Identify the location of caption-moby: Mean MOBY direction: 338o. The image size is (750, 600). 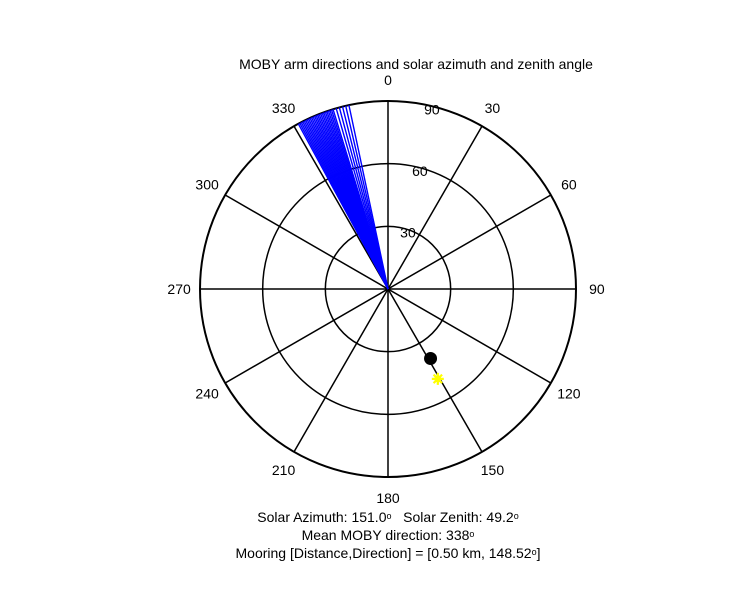
(375, 535).